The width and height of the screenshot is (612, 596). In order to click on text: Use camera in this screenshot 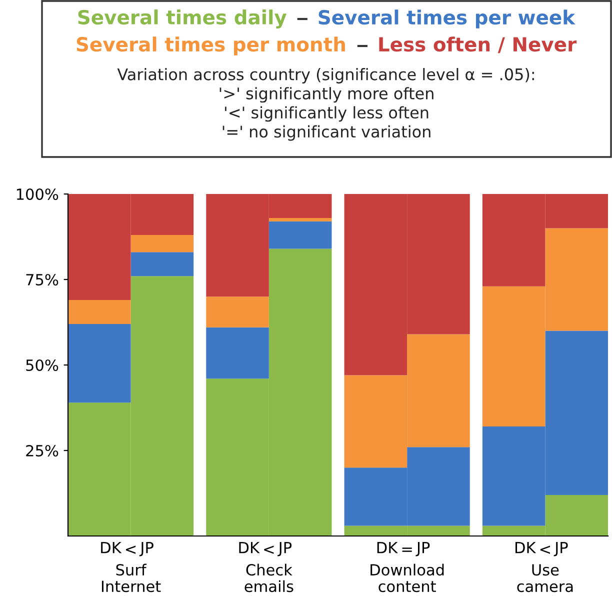, I will do `click(545, 578)`.